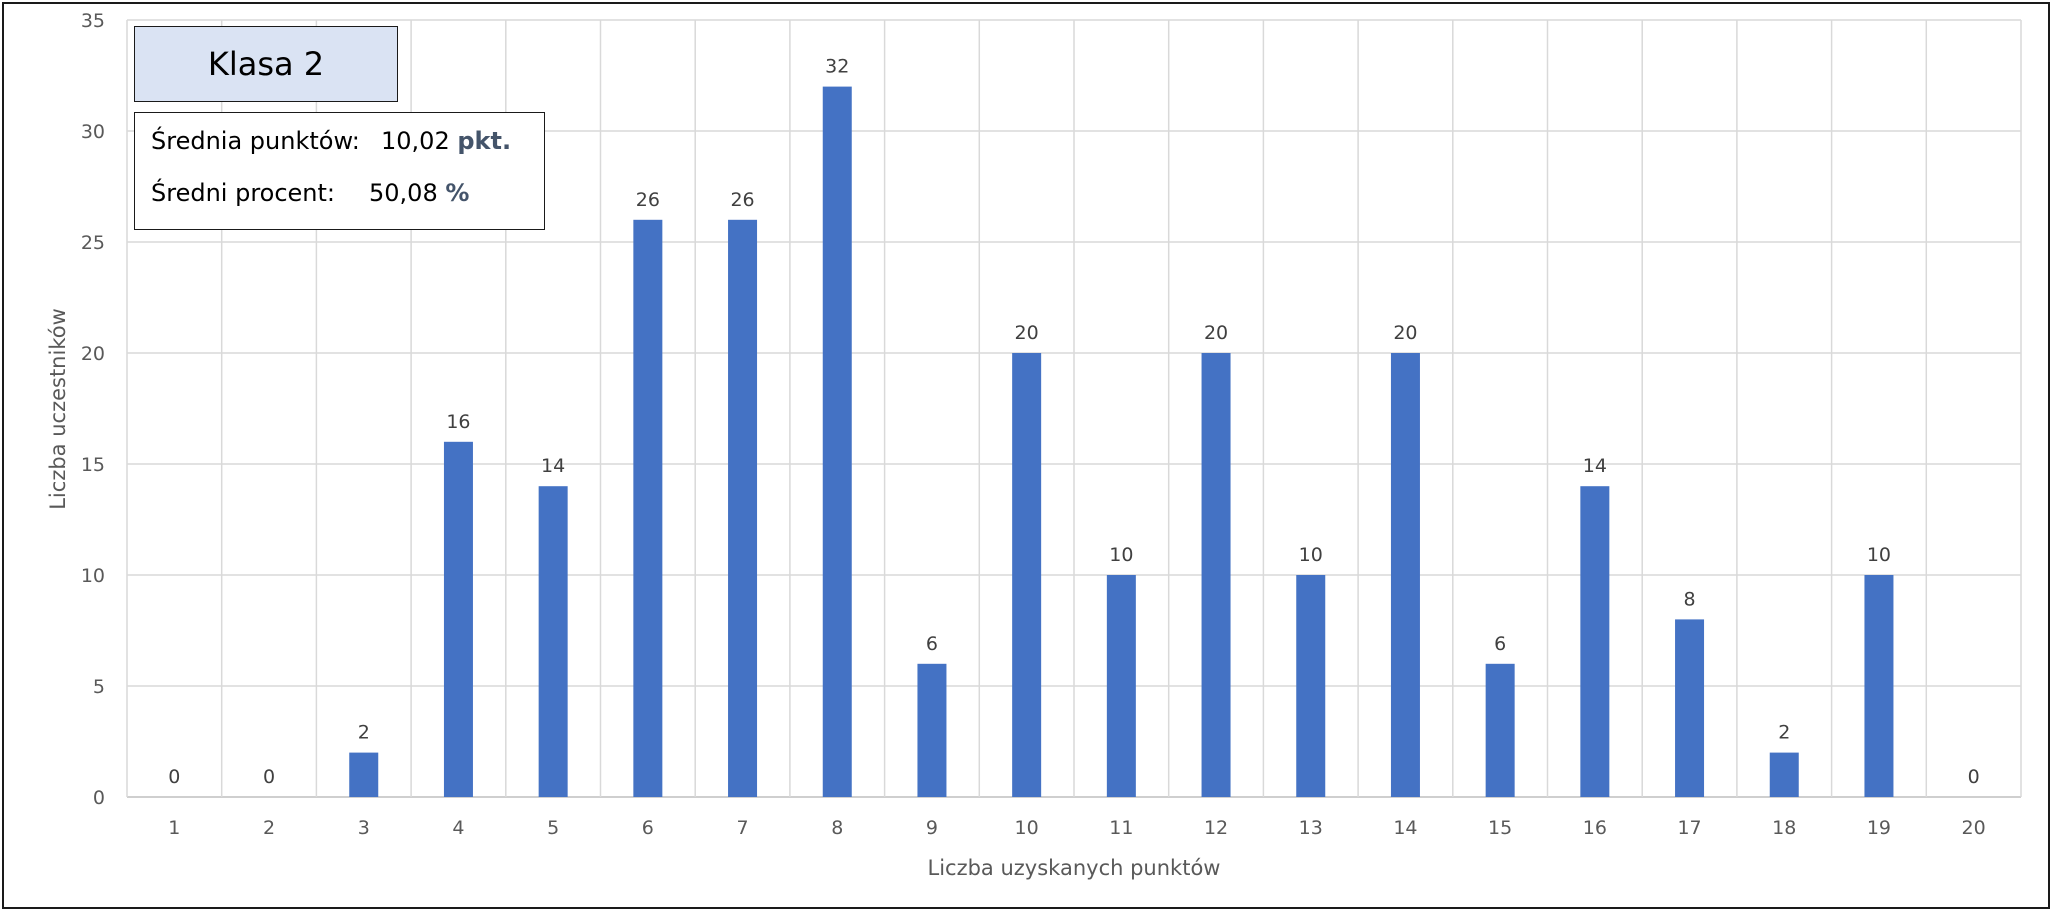 The image size is (2054, 913). Describe the element at coordinates (93, 354) in the screenshot. I see `y-tick-label: 20` at that location.